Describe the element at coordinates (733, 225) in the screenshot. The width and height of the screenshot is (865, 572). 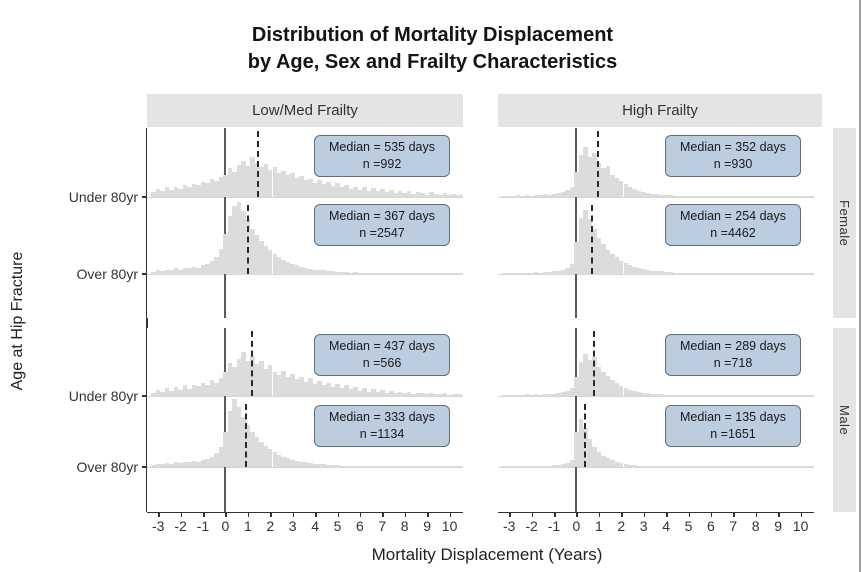
I see `annotation-box: Median = 254 days n =4462` at that location.